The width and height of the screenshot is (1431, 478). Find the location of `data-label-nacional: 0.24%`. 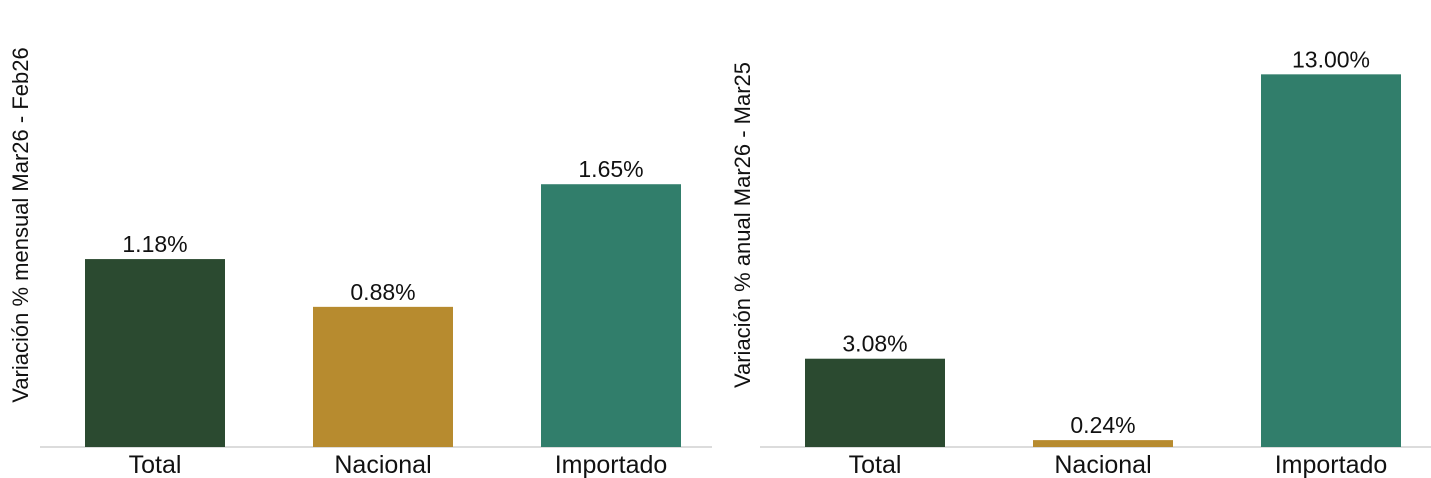

data-label-nacional: 0.24% is located at coordinates (1102, 425).